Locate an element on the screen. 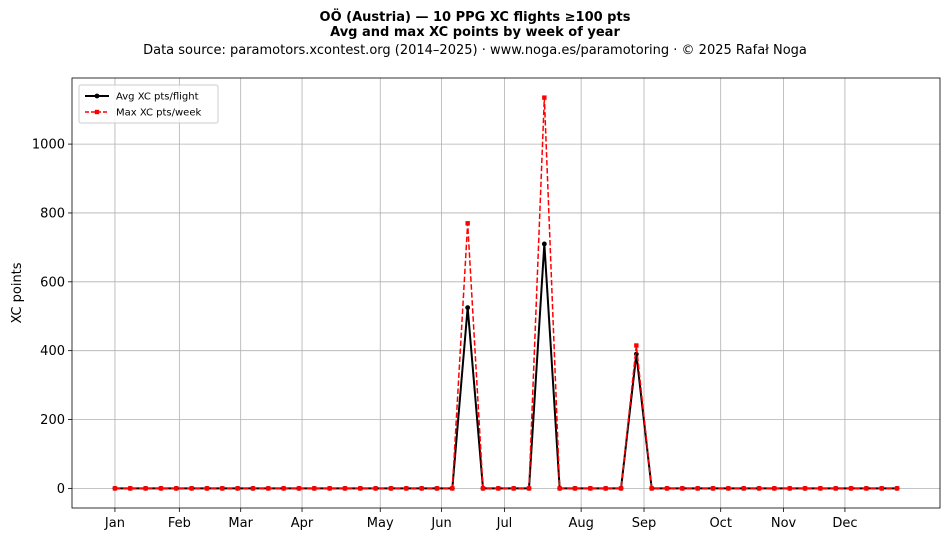 This screenshot has height=539, width=950. legend-box is located at coordinates (148, 104).